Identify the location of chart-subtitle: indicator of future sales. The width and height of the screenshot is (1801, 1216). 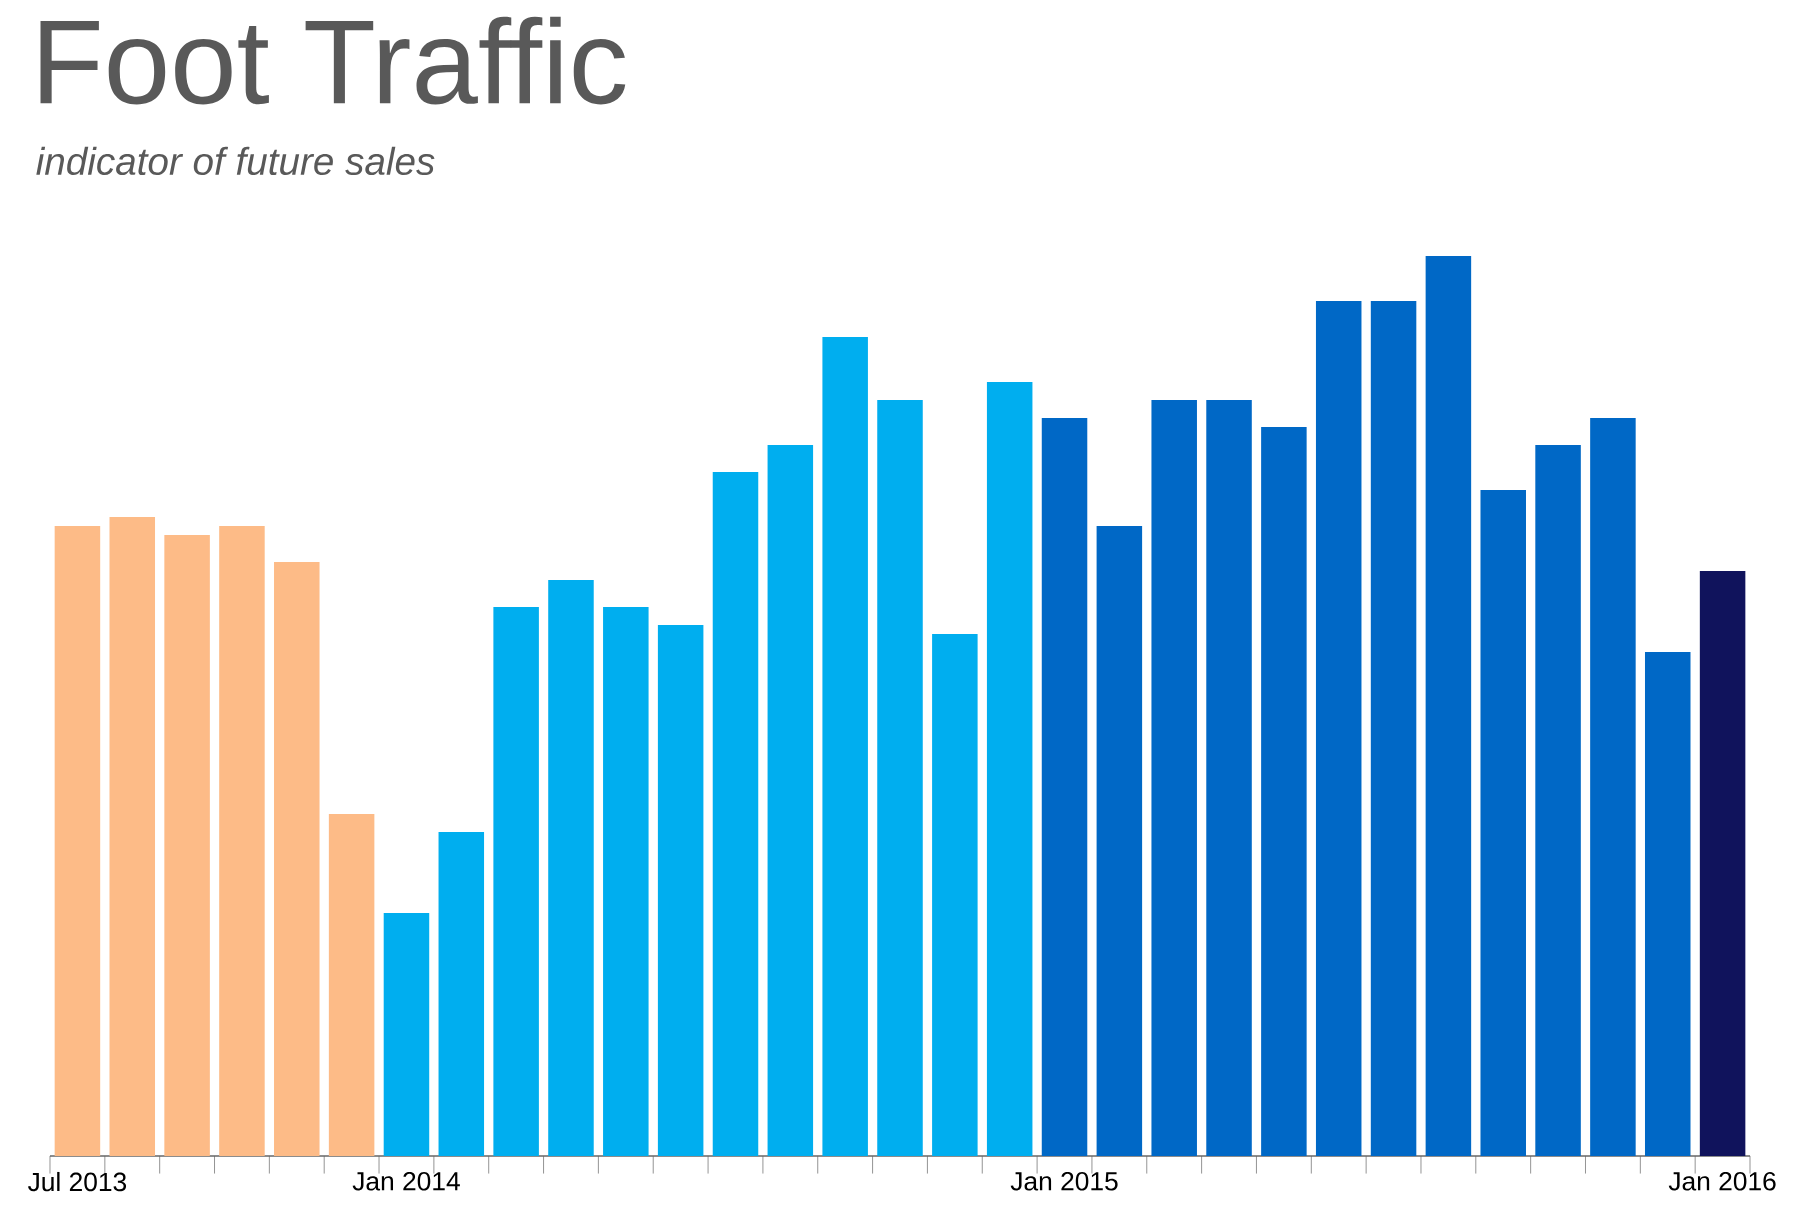
(235, 161).